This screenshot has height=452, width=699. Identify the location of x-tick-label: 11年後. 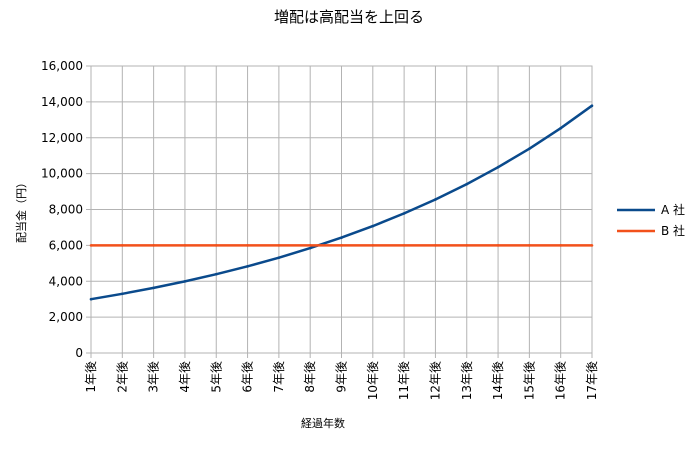
(404, 380).